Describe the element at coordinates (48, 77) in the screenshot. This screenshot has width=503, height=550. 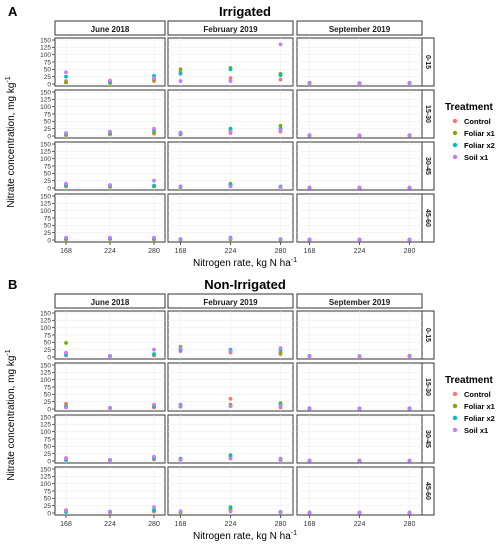
I see `y-tick-label: 25` at that location.